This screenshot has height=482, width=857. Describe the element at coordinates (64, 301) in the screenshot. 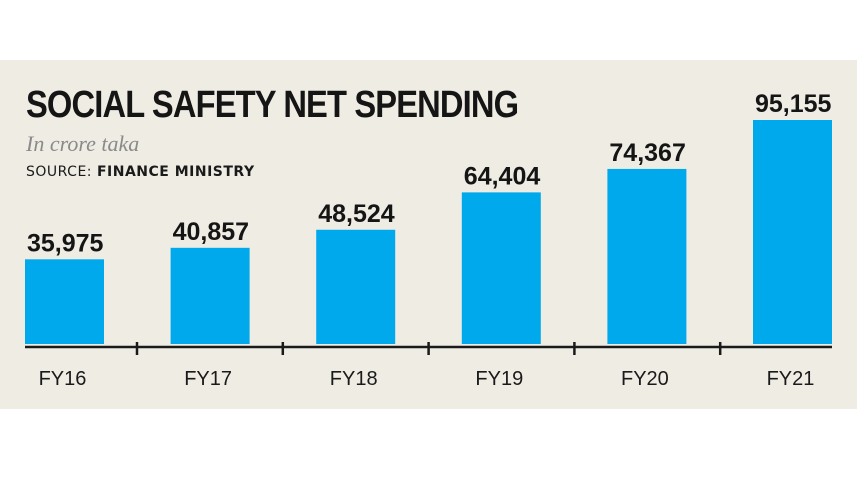

I see `bar-fy16` at that location.